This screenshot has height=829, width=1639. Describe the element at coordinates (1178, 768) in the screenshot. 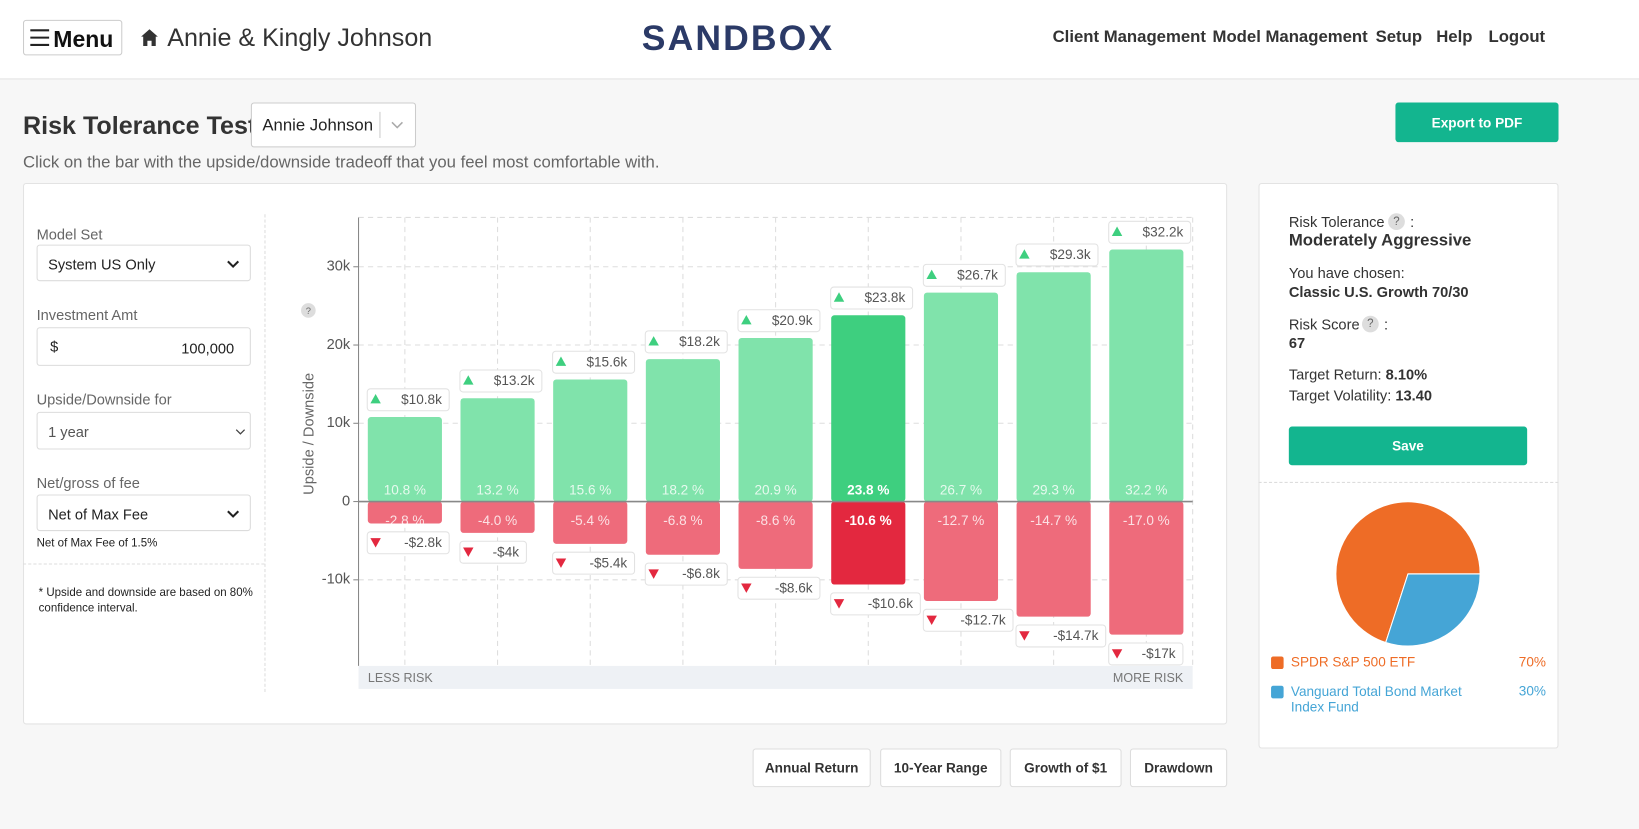

I see `view-button: Drawdown` at that location.